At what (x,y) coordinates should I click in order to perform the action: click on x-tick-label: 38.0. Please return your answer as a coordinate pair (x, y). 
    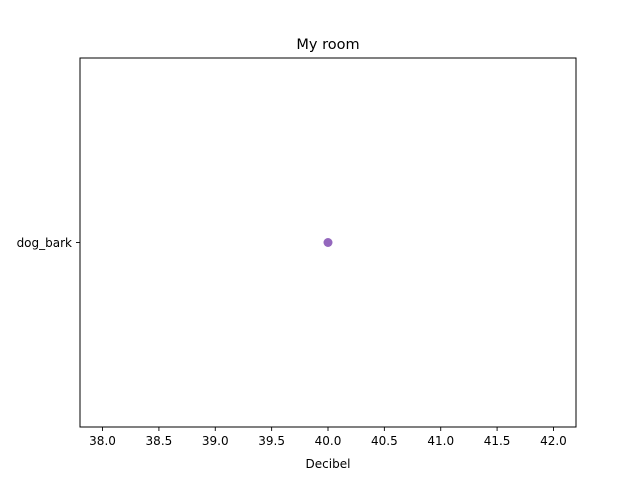
    Looking at the image, I should click on (102, 441).